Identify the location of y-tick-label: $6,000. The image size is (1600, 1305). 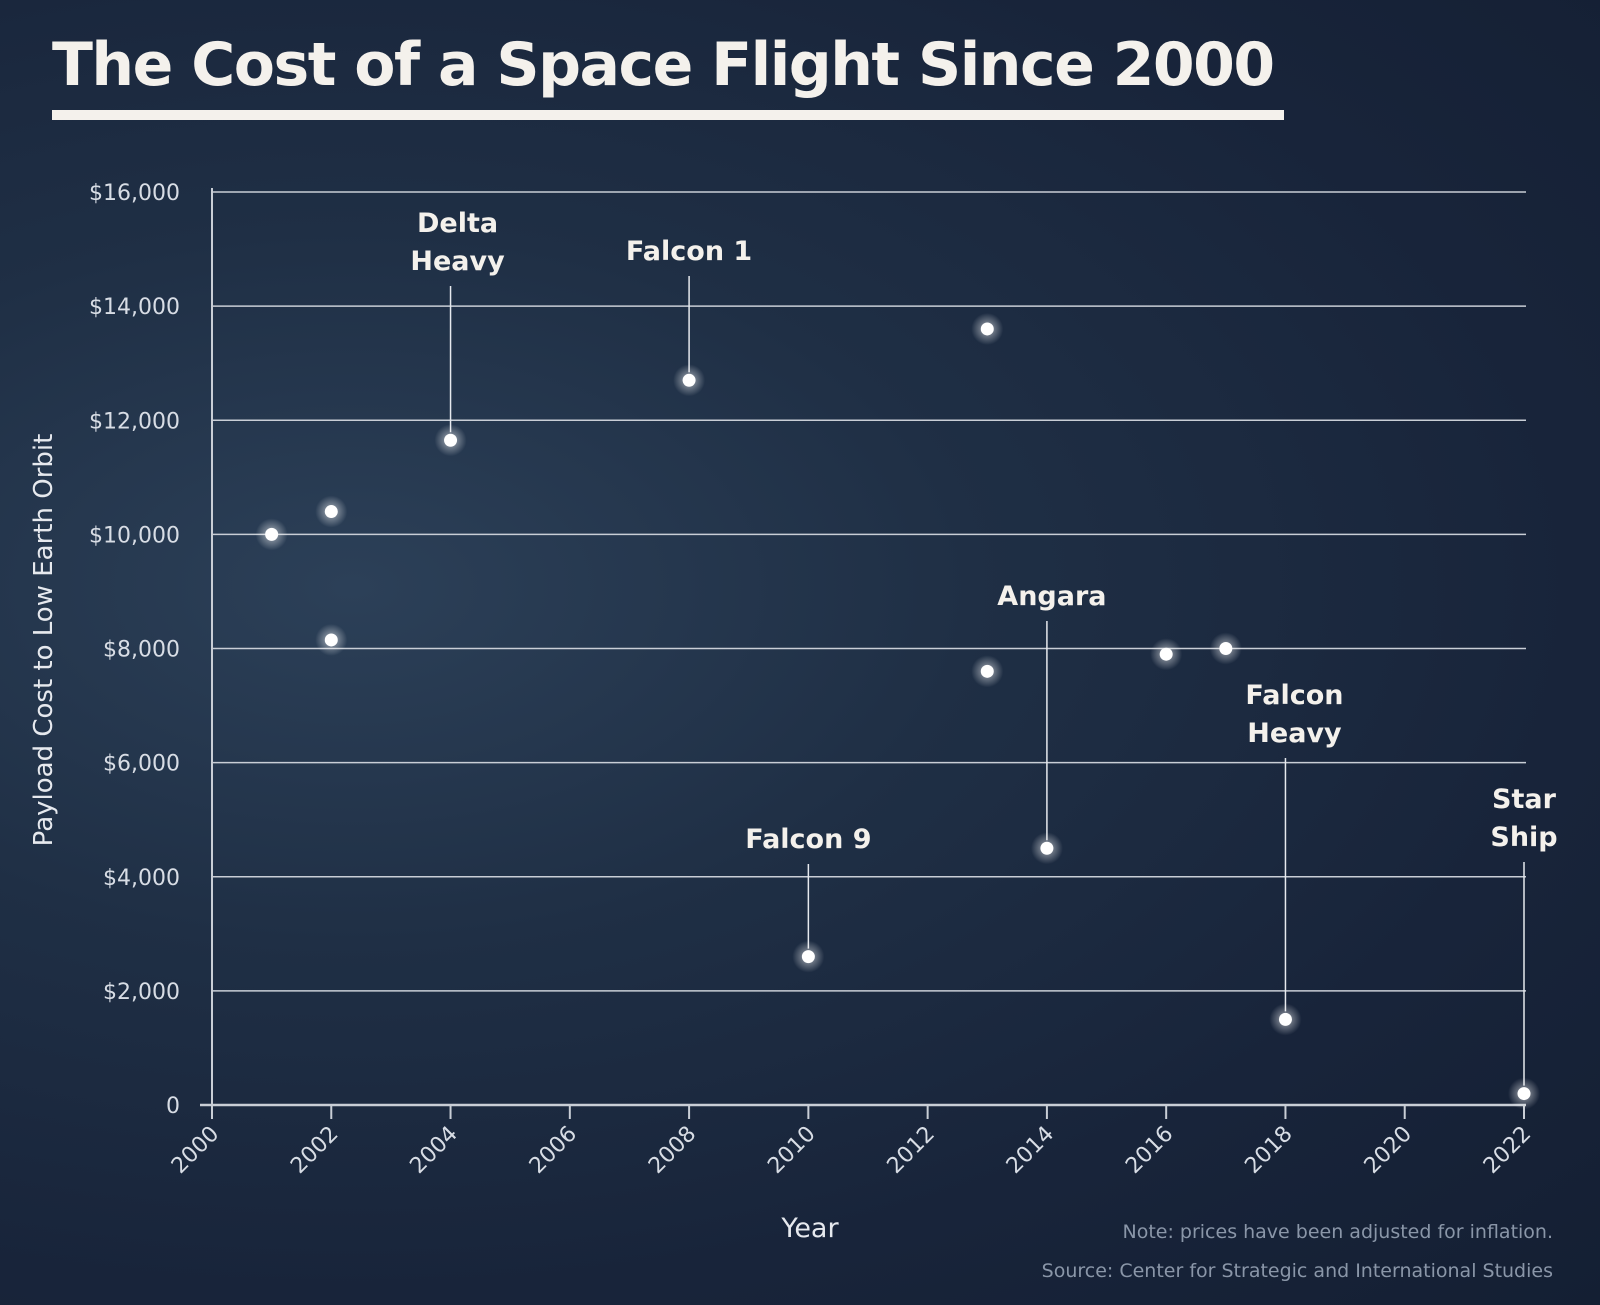
(141, 764).